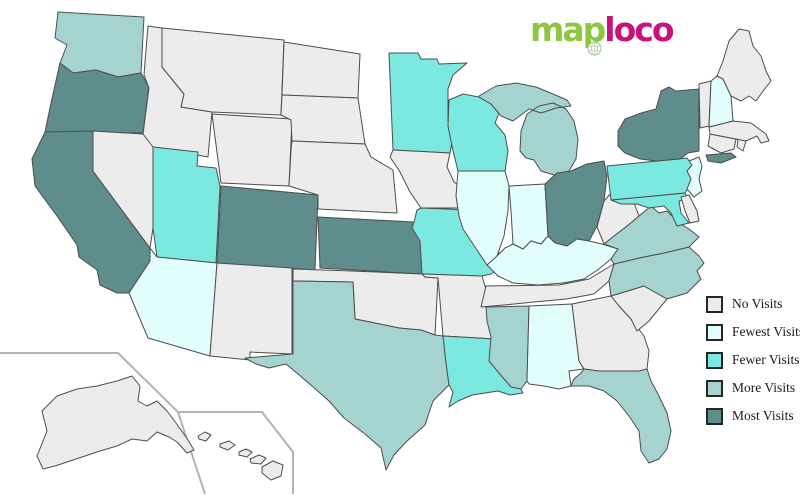  What do you see at coordinates (347, 375) in the screenshot?
I see `state-tx` at bounding box center [347, 375].